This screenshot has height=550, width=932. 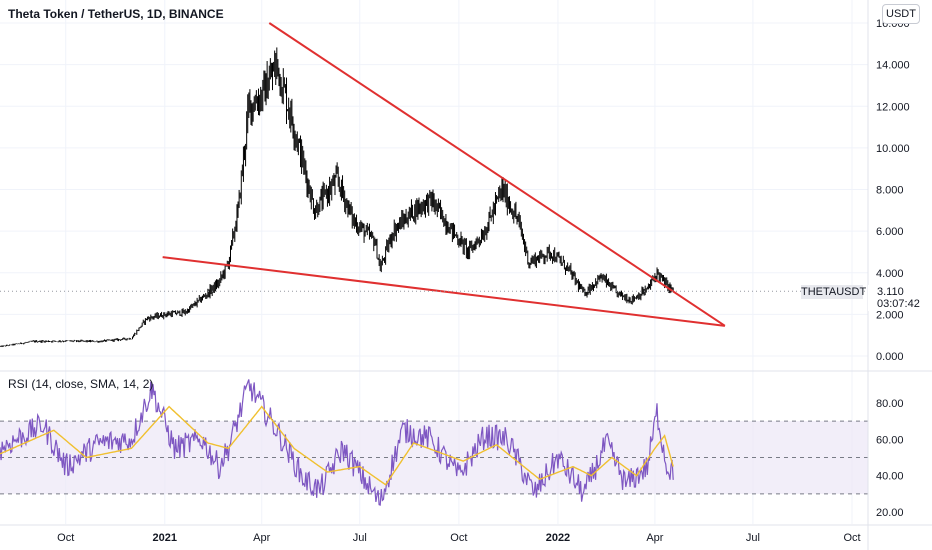 I want to click on price-tick-label: 0.000, so click(x=890, y=357).